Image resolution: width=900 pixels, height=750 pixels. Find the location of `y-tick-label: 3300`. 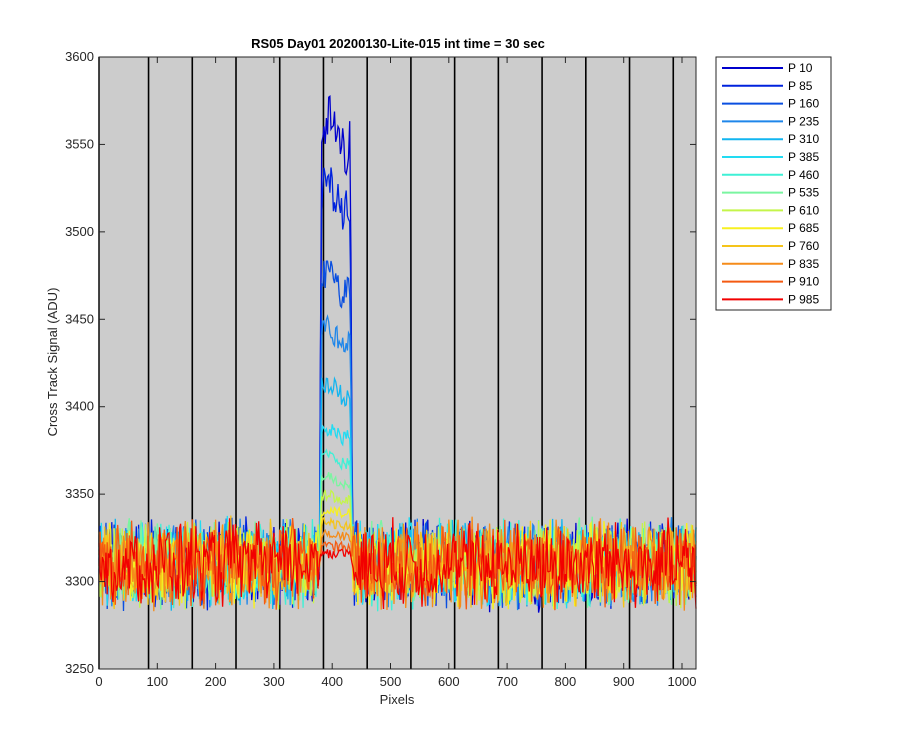

y-tick-label: 3300 is located at coordinates (79, 581).